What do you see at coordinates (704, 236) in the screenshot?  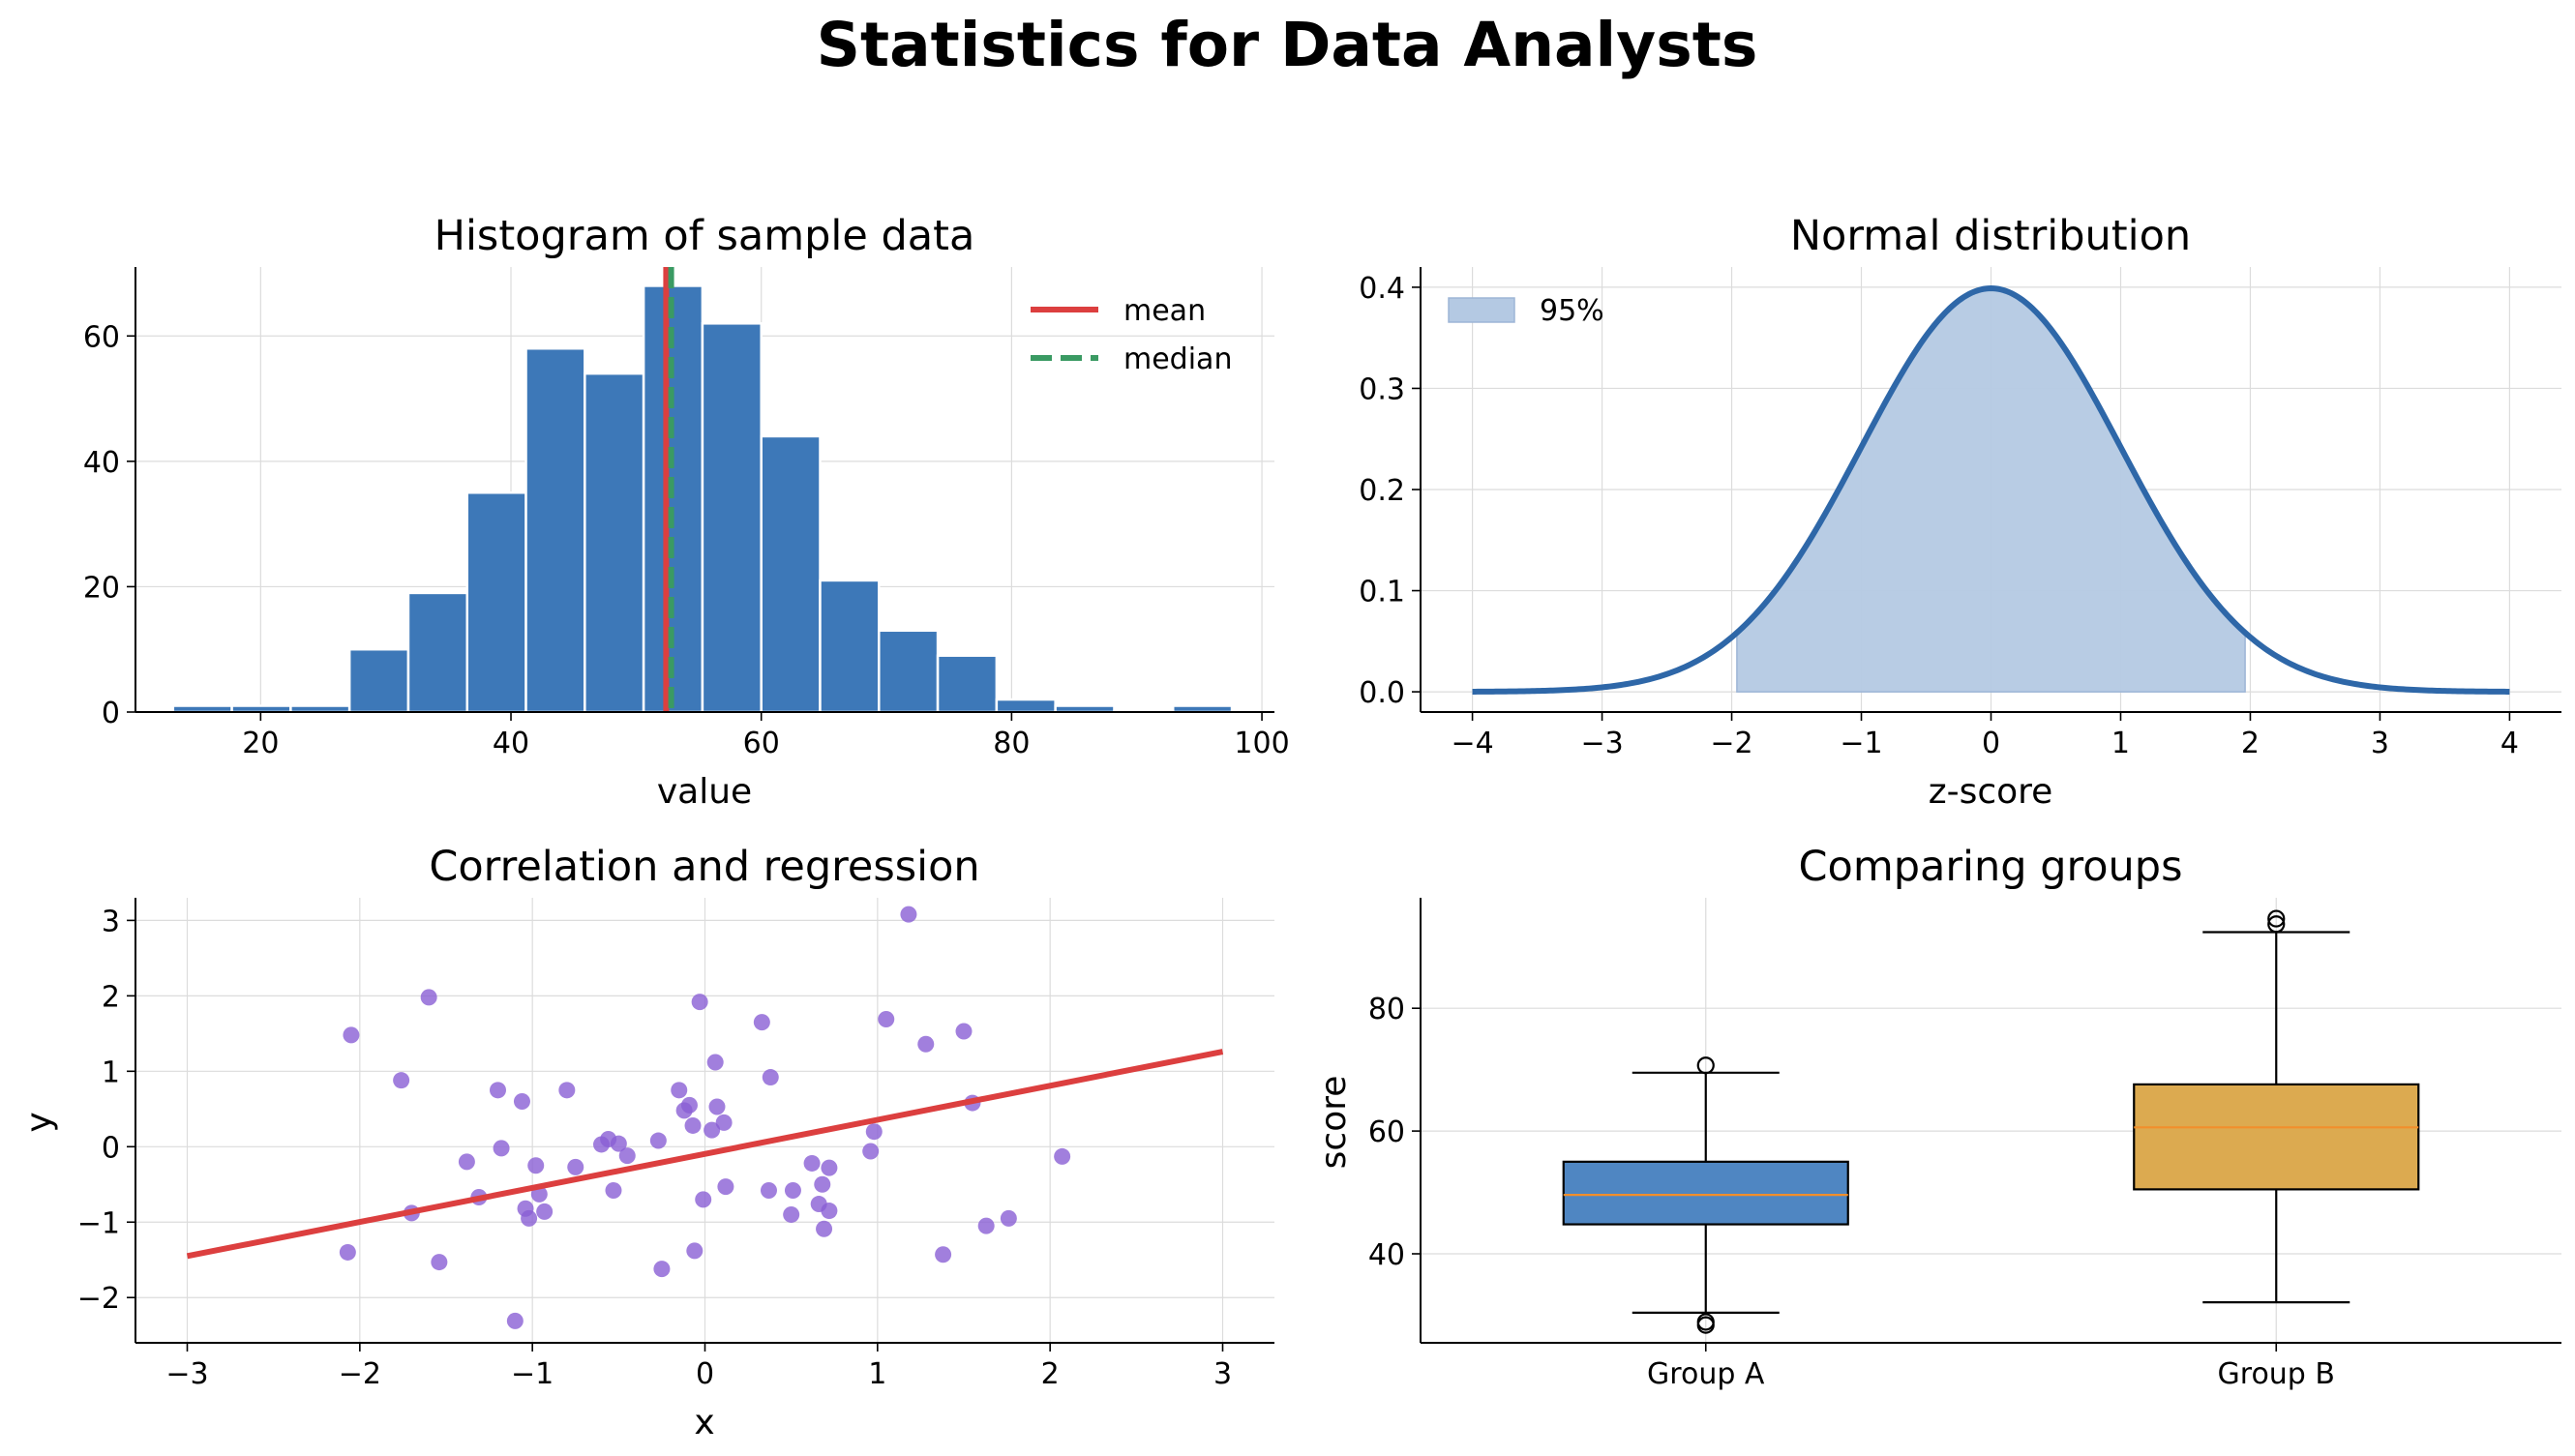 I see `histogram-title: Histogram of sample data` at bounding box center [704, 236].